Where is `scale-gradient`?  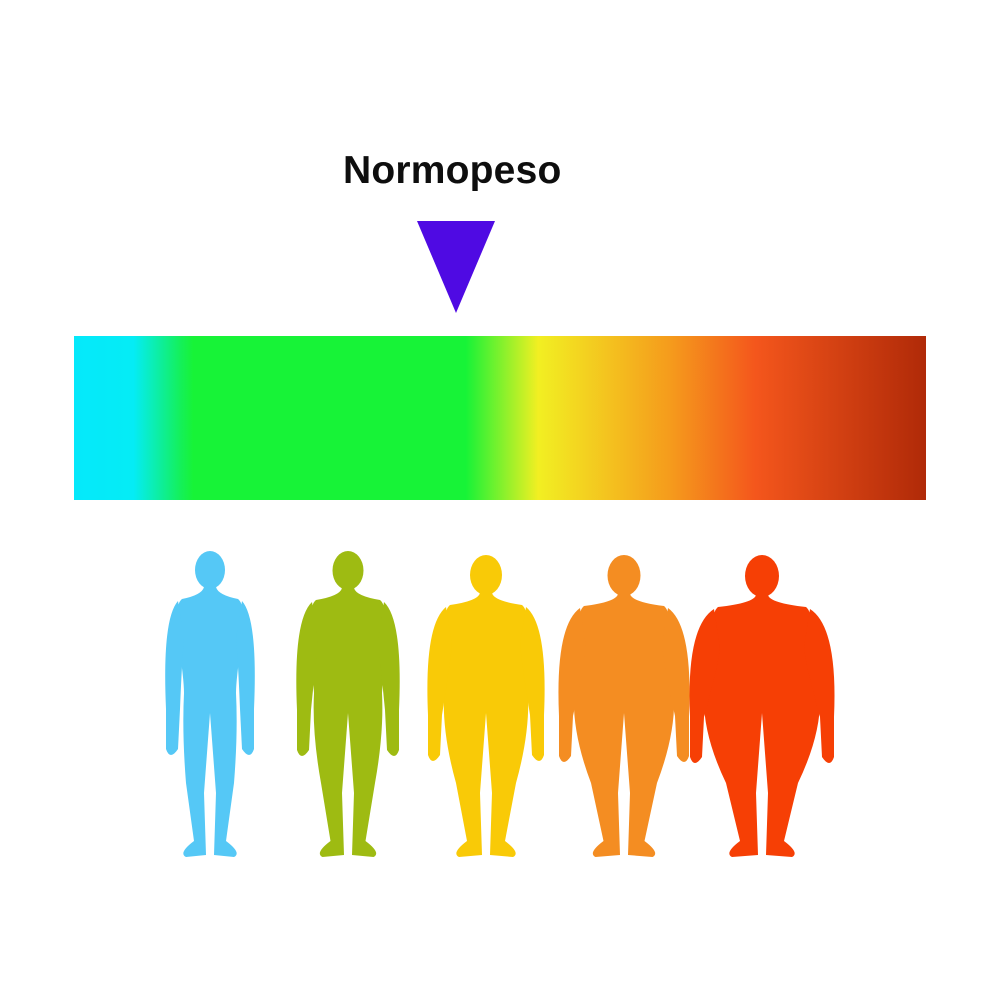 scale-gradient is located at coordinates (500, 418).